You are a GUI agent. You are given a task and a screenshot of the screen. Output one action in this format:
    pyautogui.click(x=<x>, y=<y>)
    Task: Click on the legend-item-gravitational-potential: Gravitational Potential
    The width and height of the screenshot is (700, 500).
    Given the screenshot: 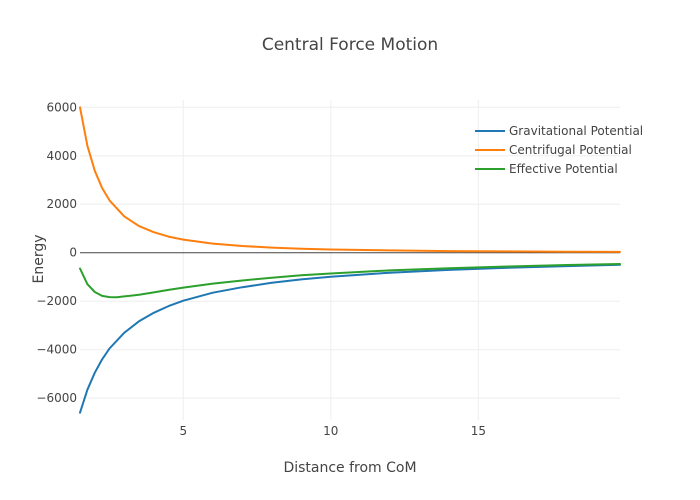 What is the action you would take?
    pyautogui.click(x=559, y=131)
    